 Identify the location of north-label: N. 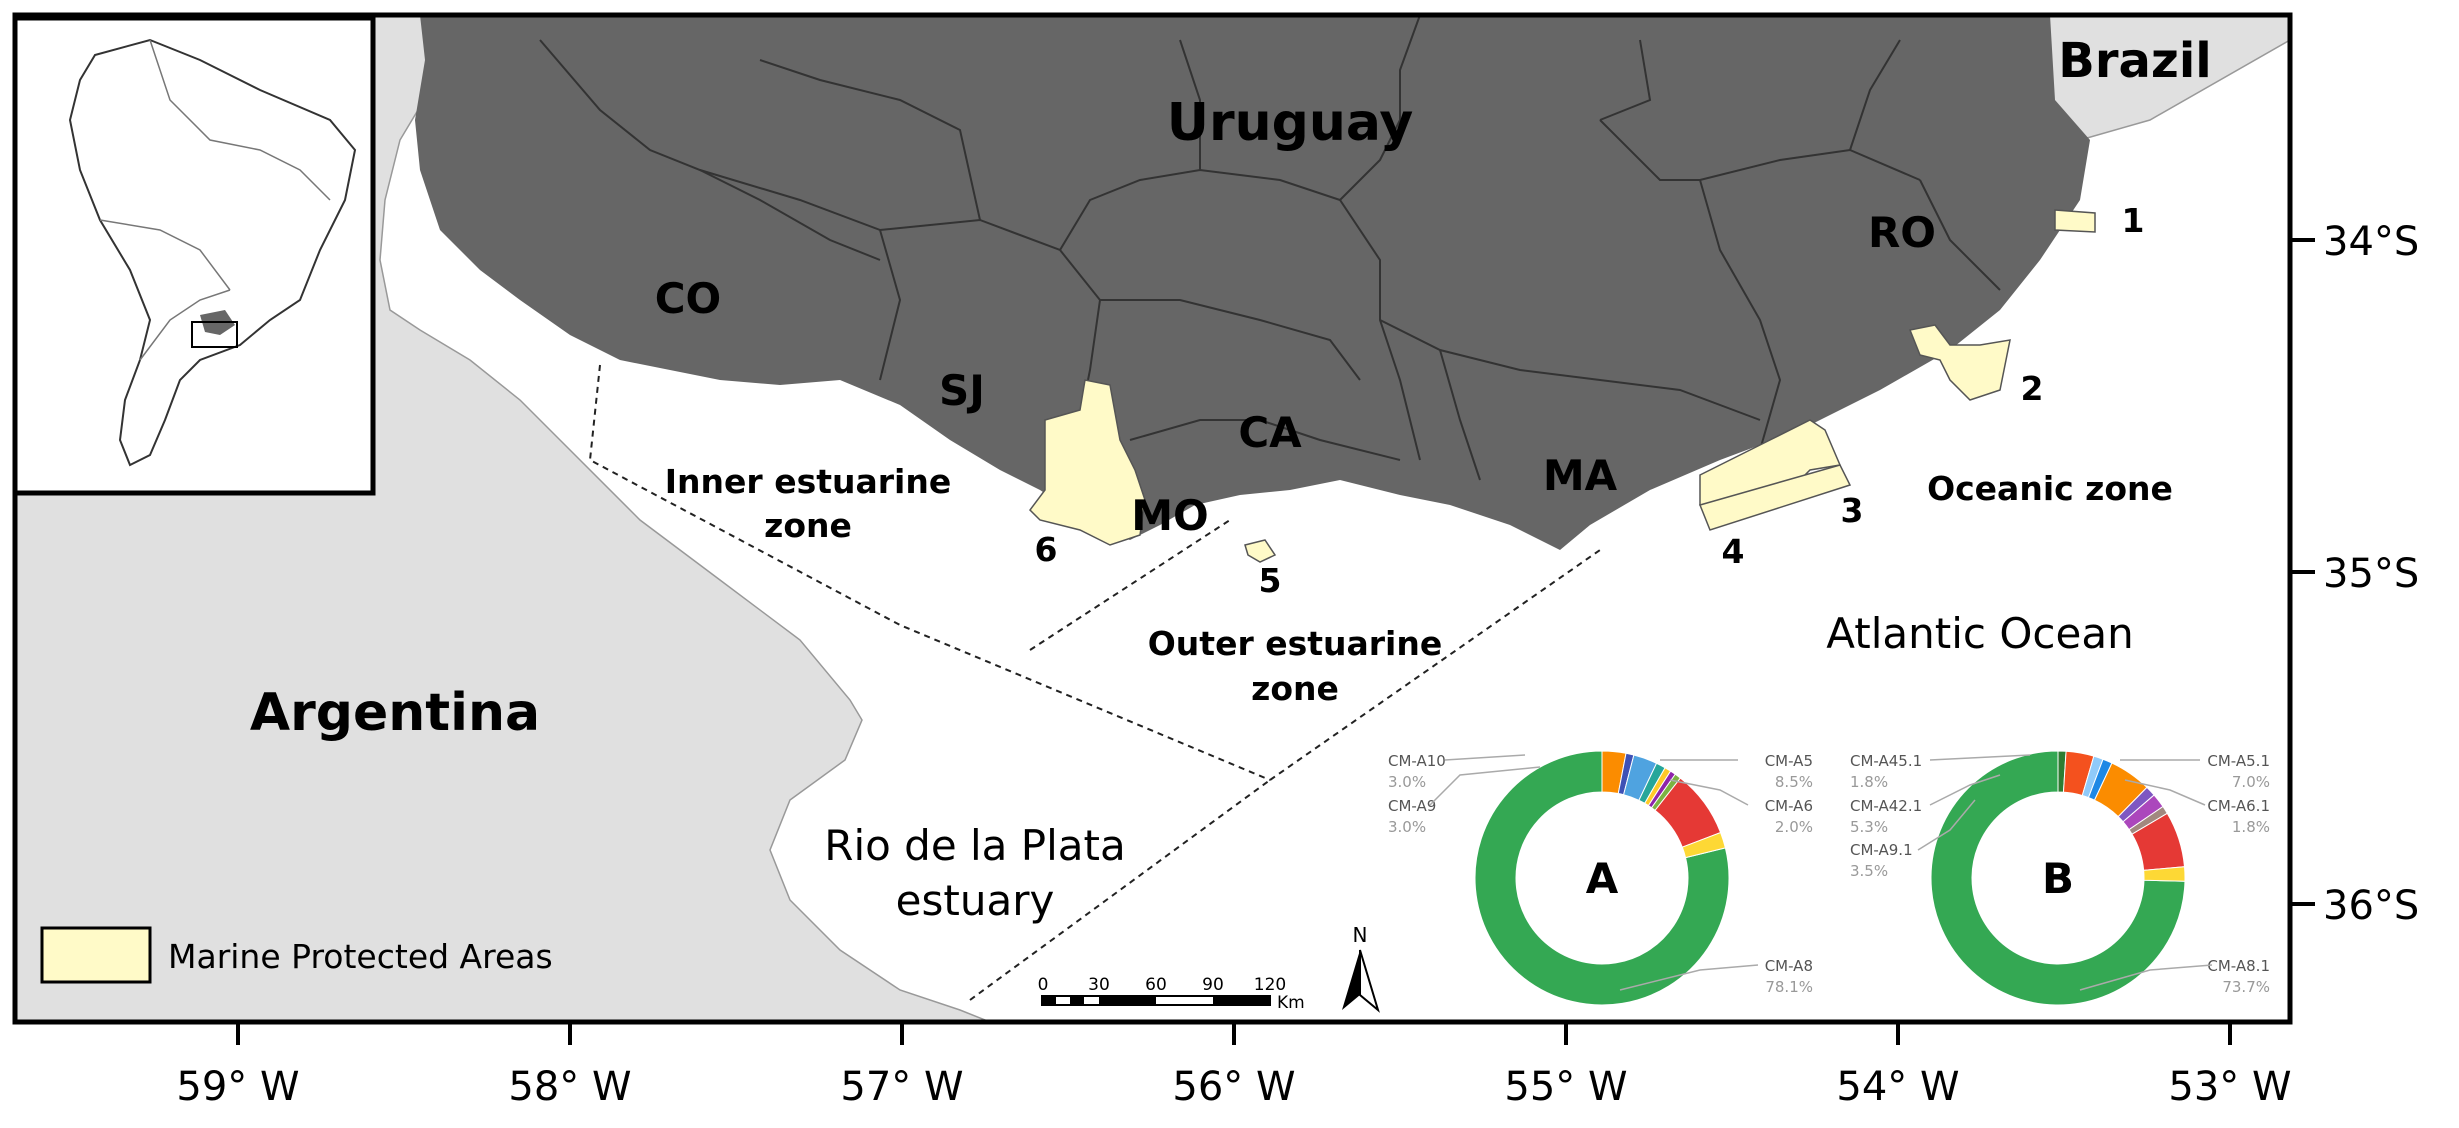
(1360, 935).